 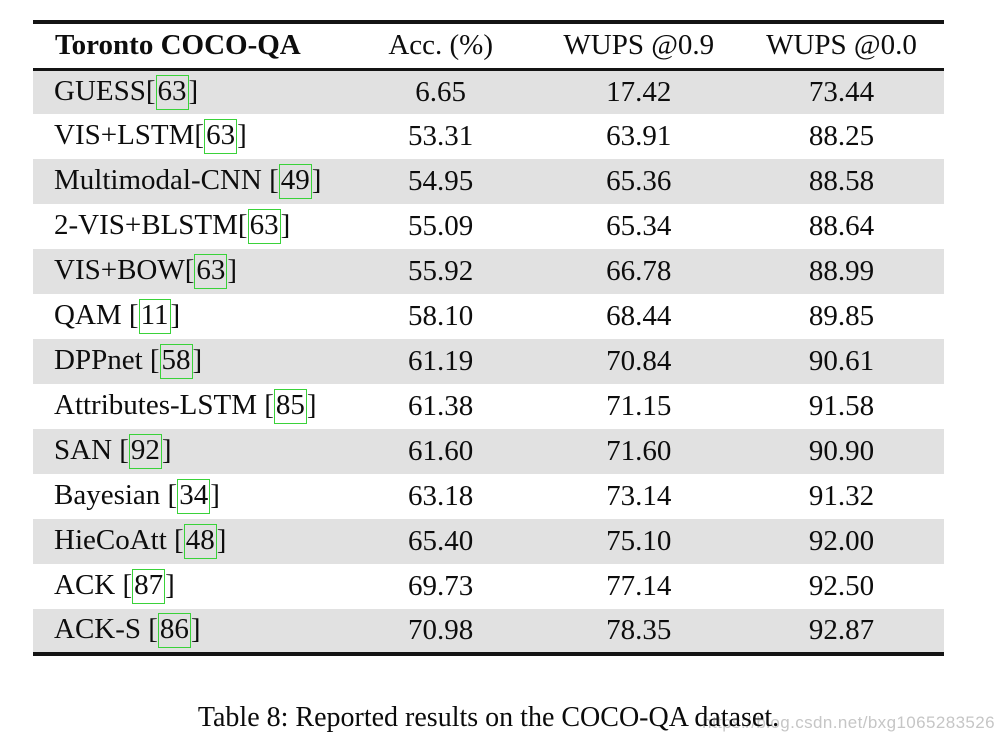 I want to click on accuracy-cell: 53.31, so click(x=441, y=136).